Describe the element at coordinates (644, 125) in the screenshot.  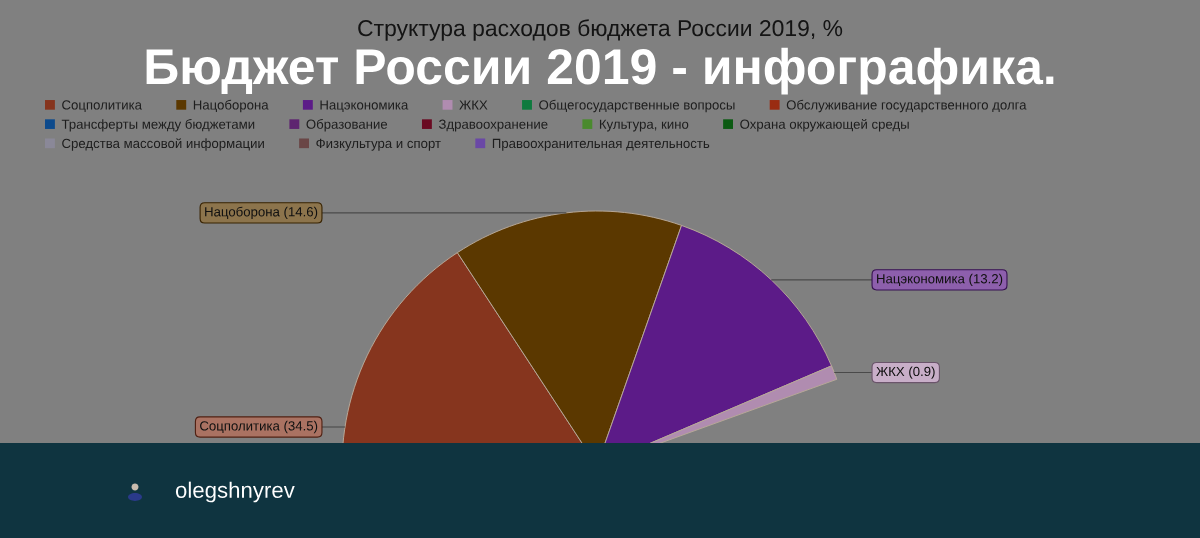
I see `legend-label: Культура, кино` at that location.